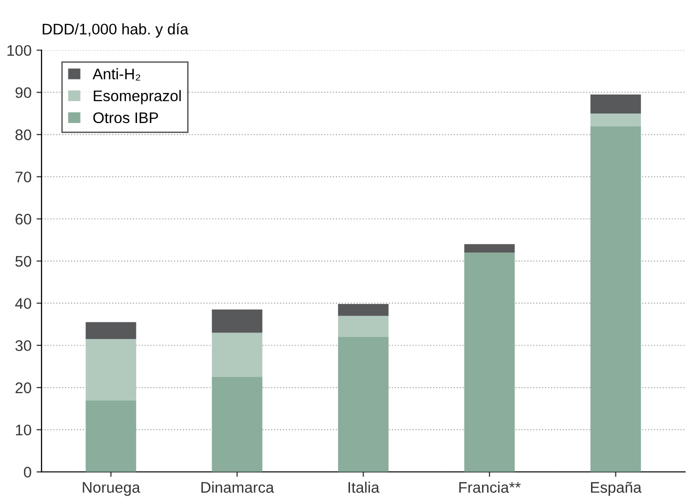  What do you see at coordinates (23, 346) in the screenshot?
I see `y-tick-label: 30` at bounding box center [23, 346].